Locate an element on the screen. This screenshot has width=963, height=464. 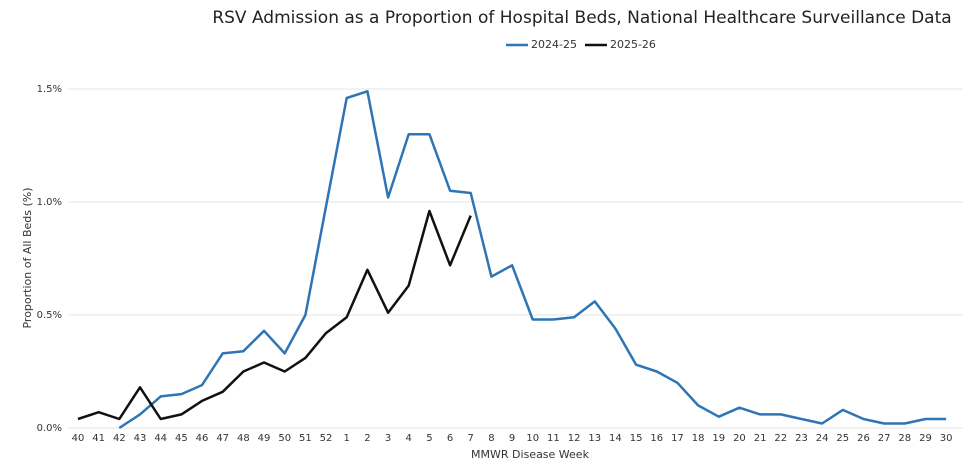
x-tick-label: 44 is located at coordinates (160, 438).